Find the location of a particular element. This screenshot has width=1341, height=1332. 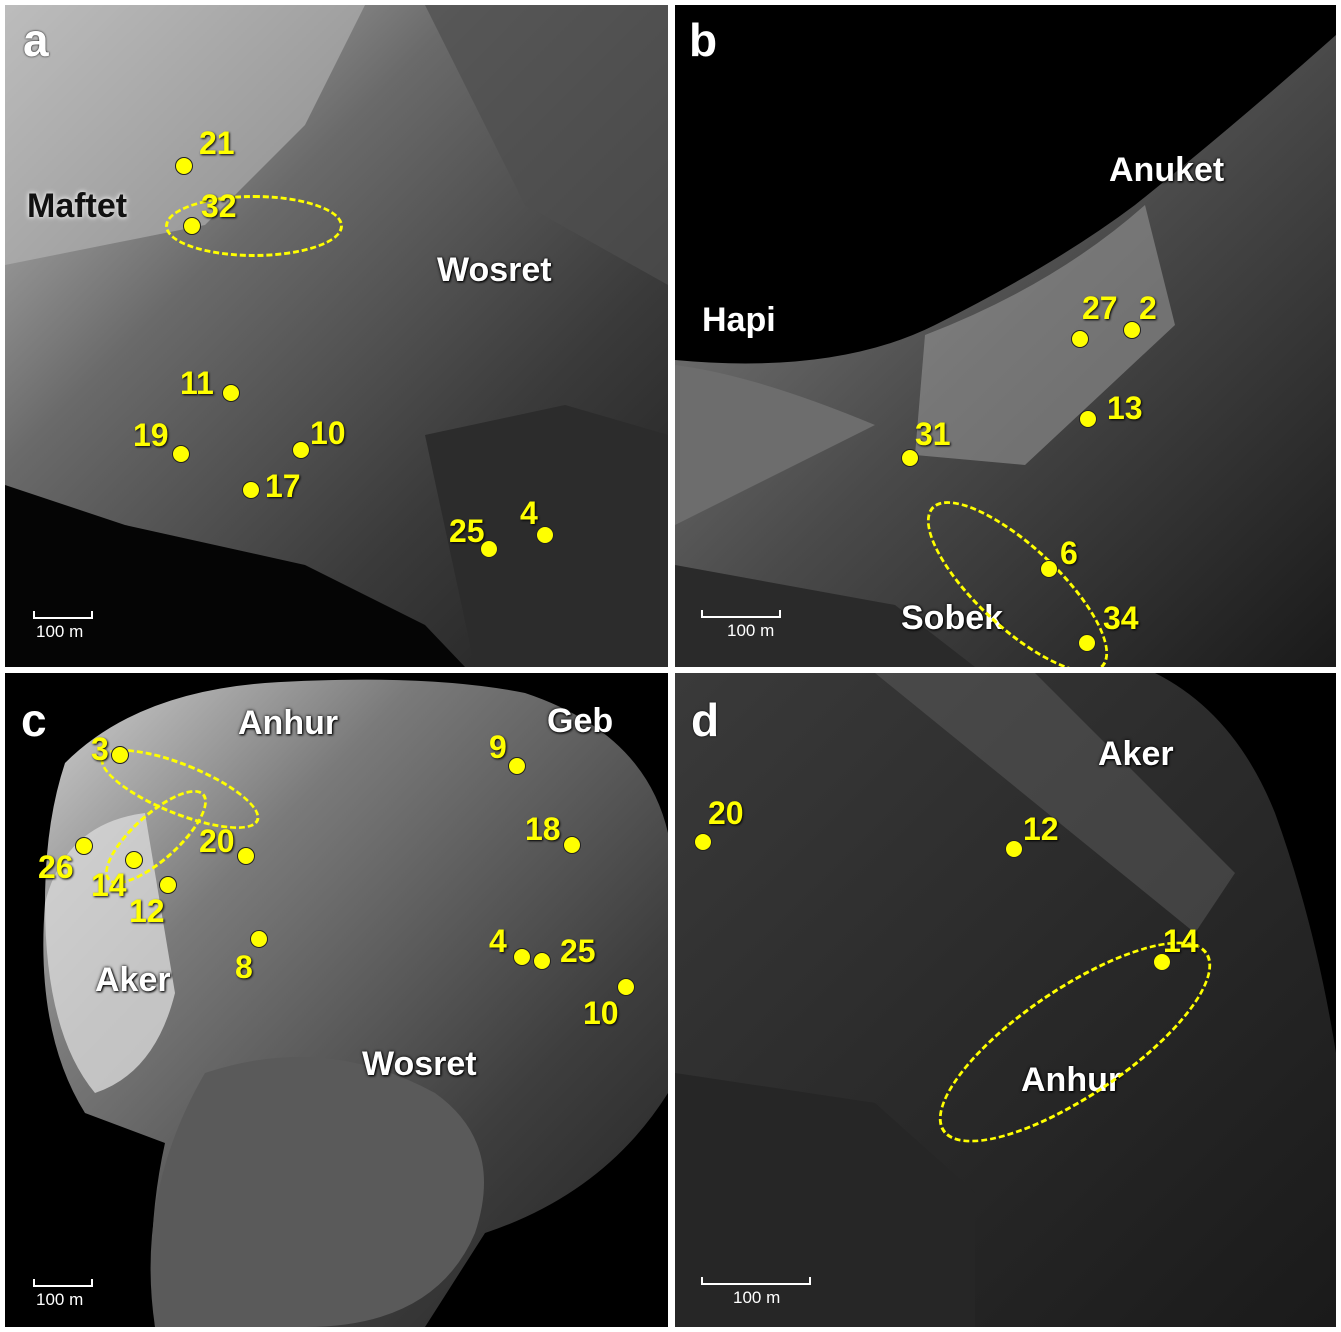

region-label-hapi: Hapi is located at coordinates (739, 320).